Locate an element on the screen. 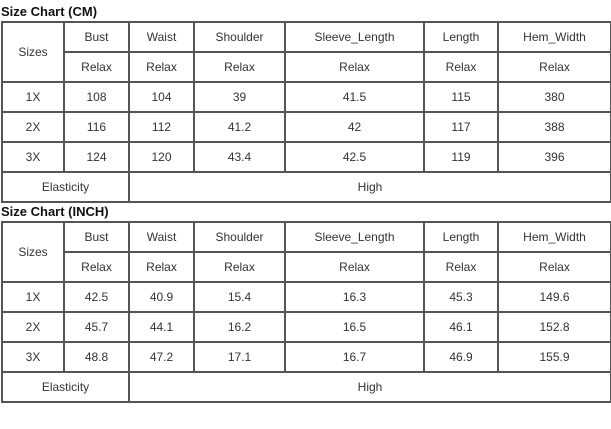 This screenshot has height=429, width=611. chart-title: Size Chart (CM) is located at coordinates (49, 11).